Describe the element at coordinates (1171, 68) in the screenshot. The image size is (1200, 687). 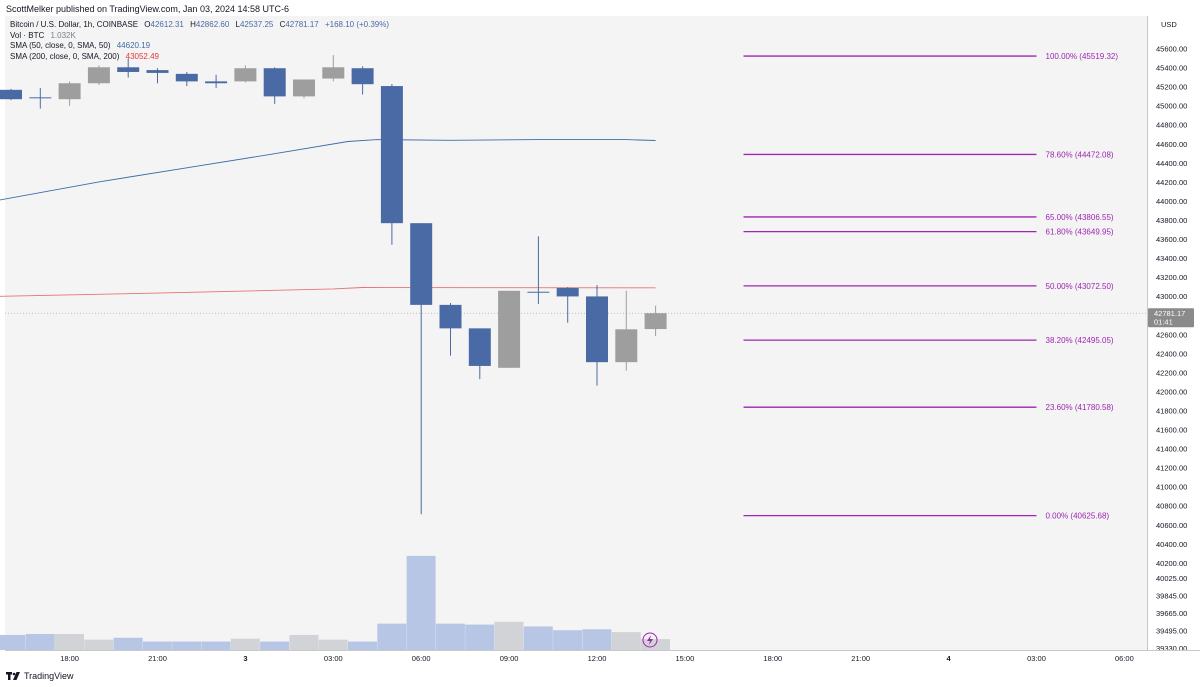
I see `price-tick-label: 45400.00` at that location.